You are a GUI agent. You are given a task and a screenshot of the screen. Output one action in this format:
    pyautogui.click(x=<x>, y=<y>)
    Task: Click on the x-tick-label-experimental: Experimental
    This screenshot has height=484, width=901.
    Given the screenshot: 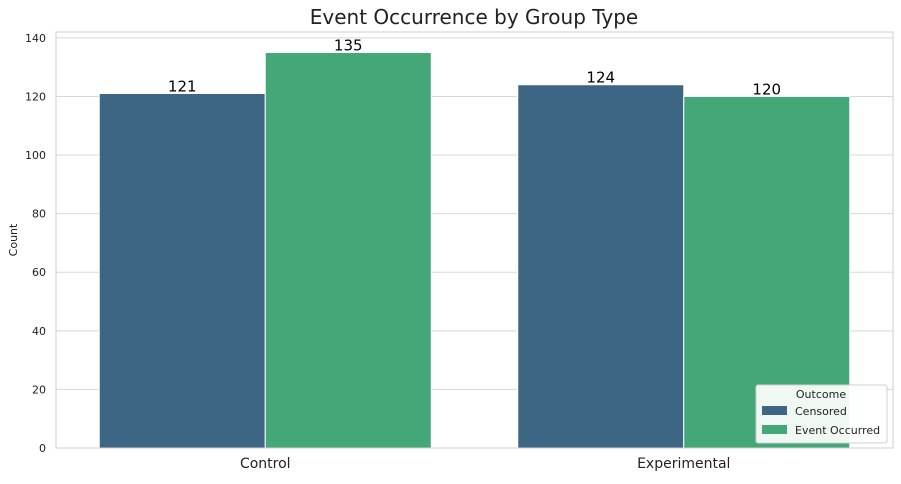 What is the action you would take?
    pyautogui.click(x=683, y=464)
    